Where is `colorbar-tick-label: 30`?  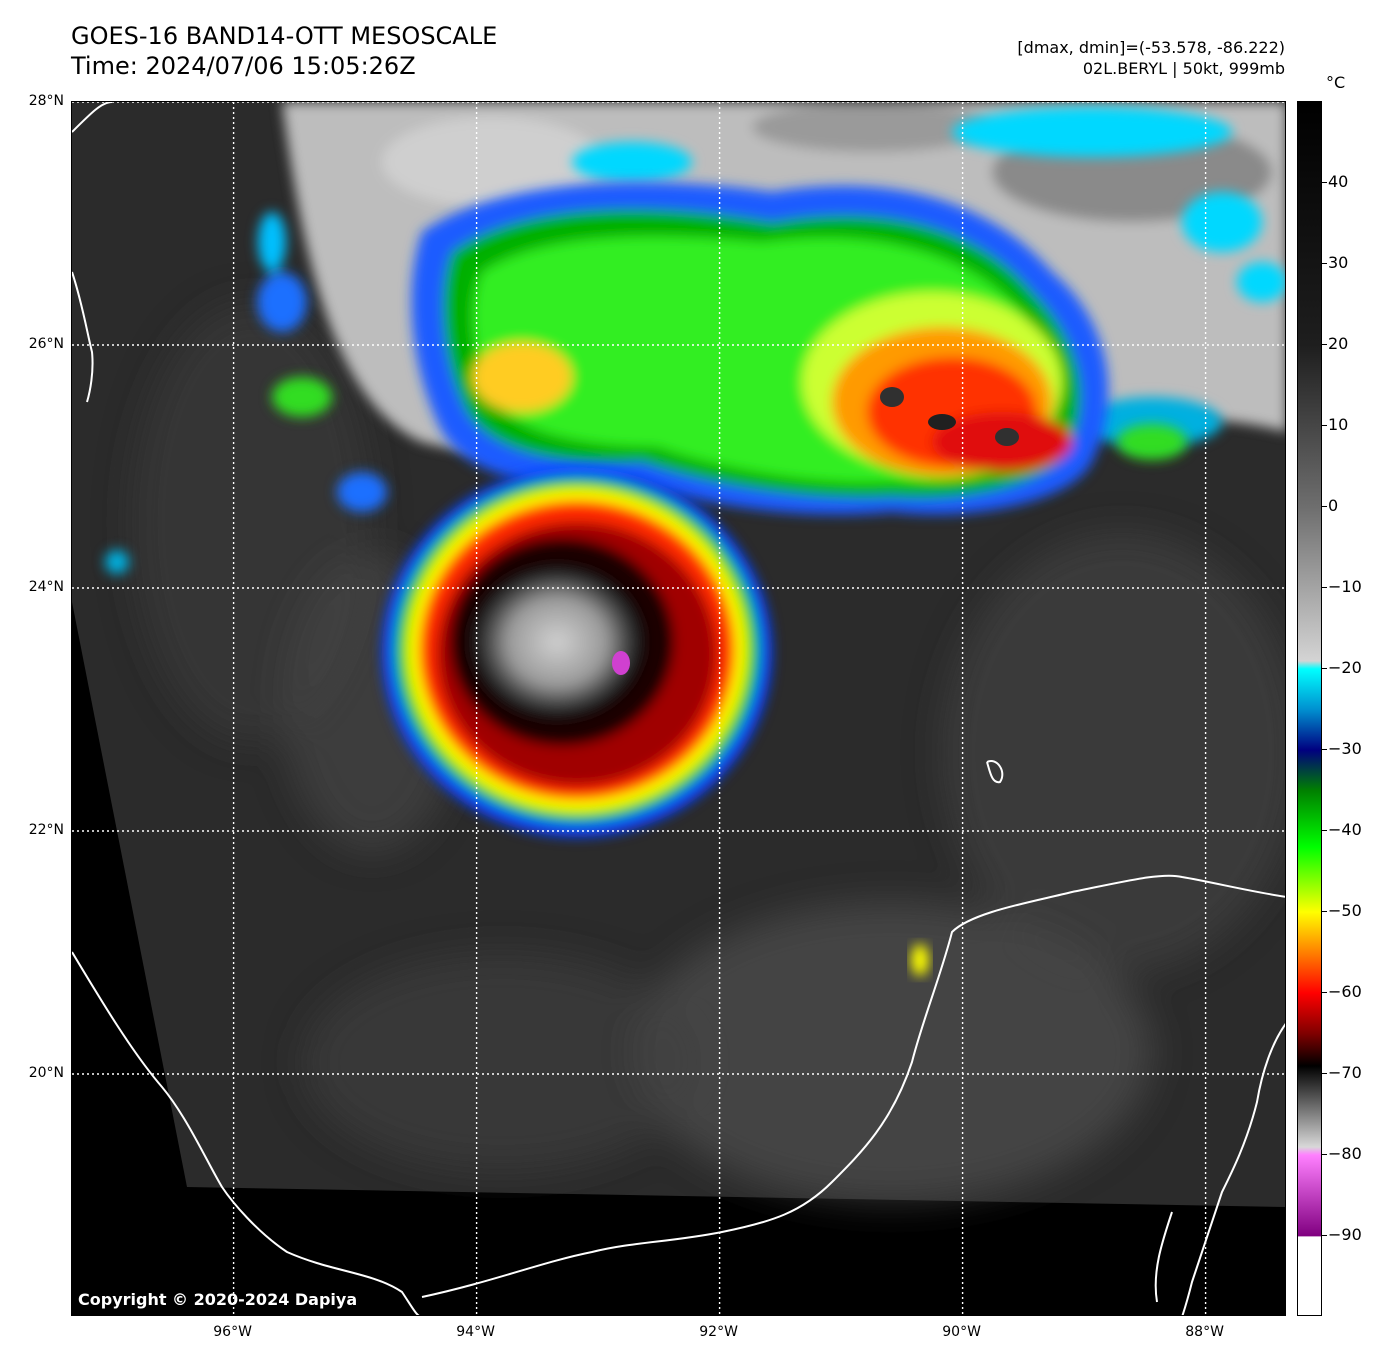
colorbar-tick-label: 30 is located at coordinates (1338, 262).